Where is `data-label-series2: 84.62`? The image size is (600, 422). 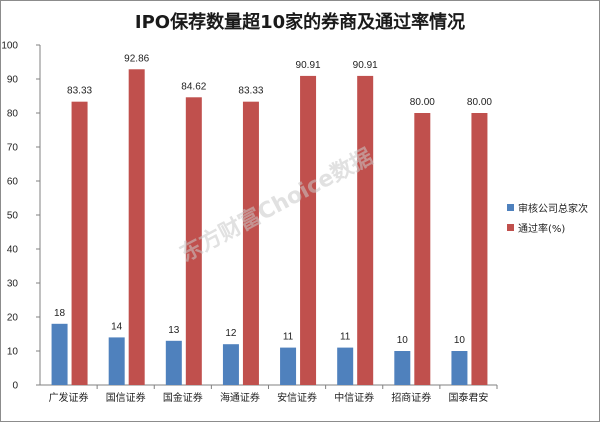 data-label-series2: 84.62 is located at coordinates (193, 86).